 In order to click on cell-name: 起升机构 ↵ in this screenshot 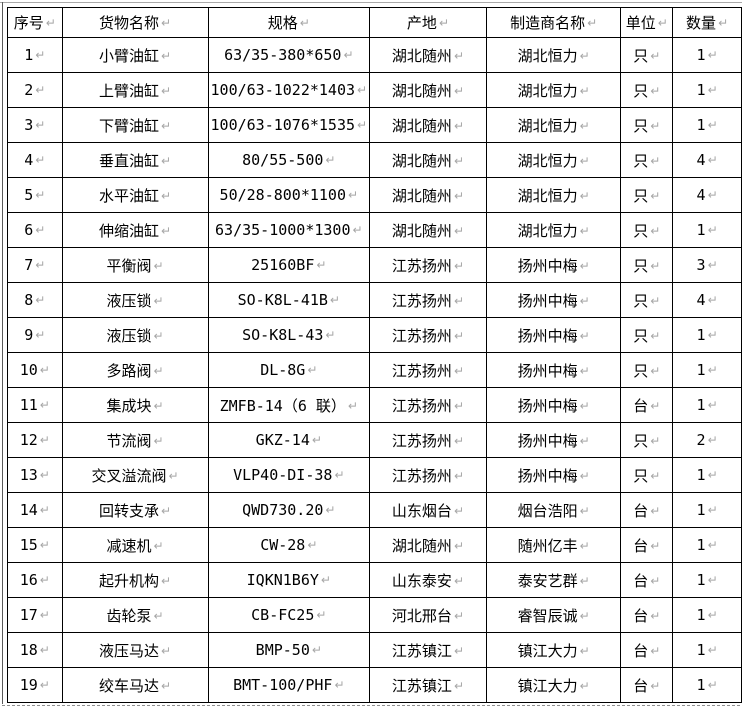, I will do `click(135, 580)`.